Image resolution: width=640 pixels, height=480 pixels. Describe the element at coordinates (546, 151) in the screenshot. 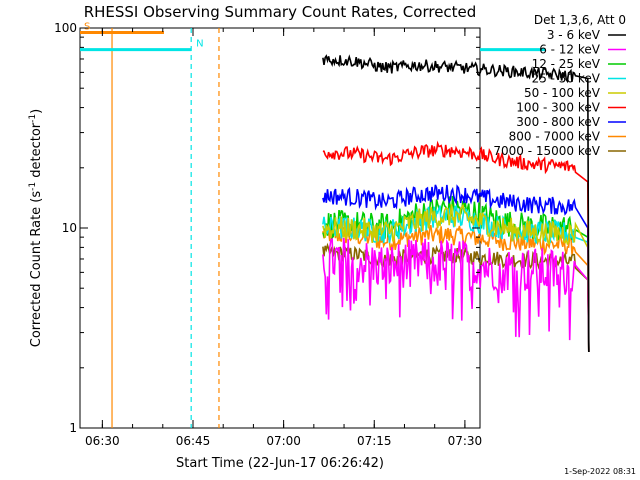

I see `legend-label-8: 7000 - 15000 keV` at that location.